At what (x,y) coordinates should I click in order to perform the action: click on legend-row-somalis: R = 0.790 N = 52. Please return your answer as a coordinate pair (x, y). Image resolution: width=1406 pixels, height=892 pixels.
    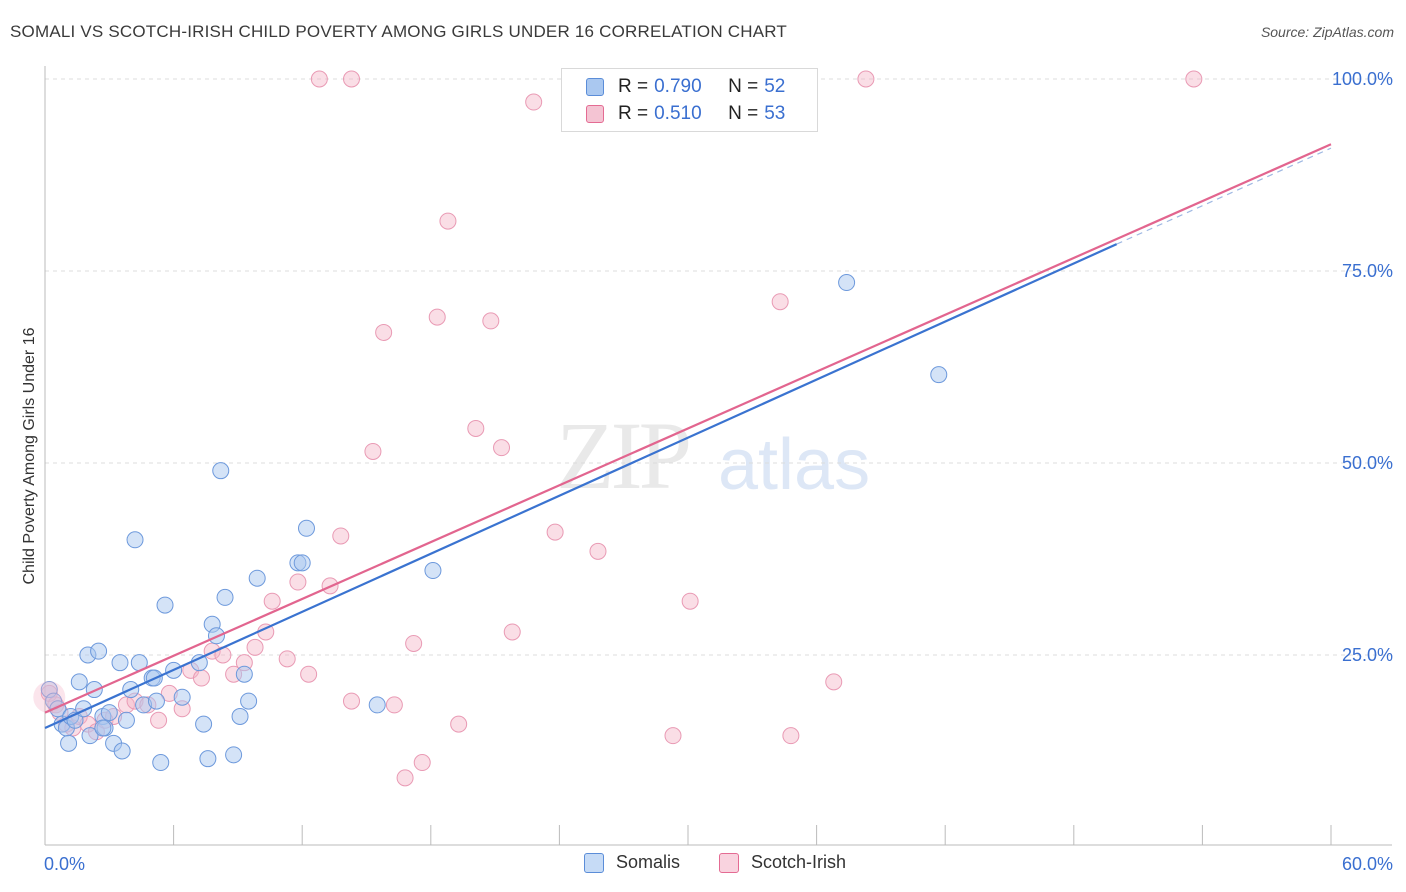
    Looking at the image, I should click on (685, 87).